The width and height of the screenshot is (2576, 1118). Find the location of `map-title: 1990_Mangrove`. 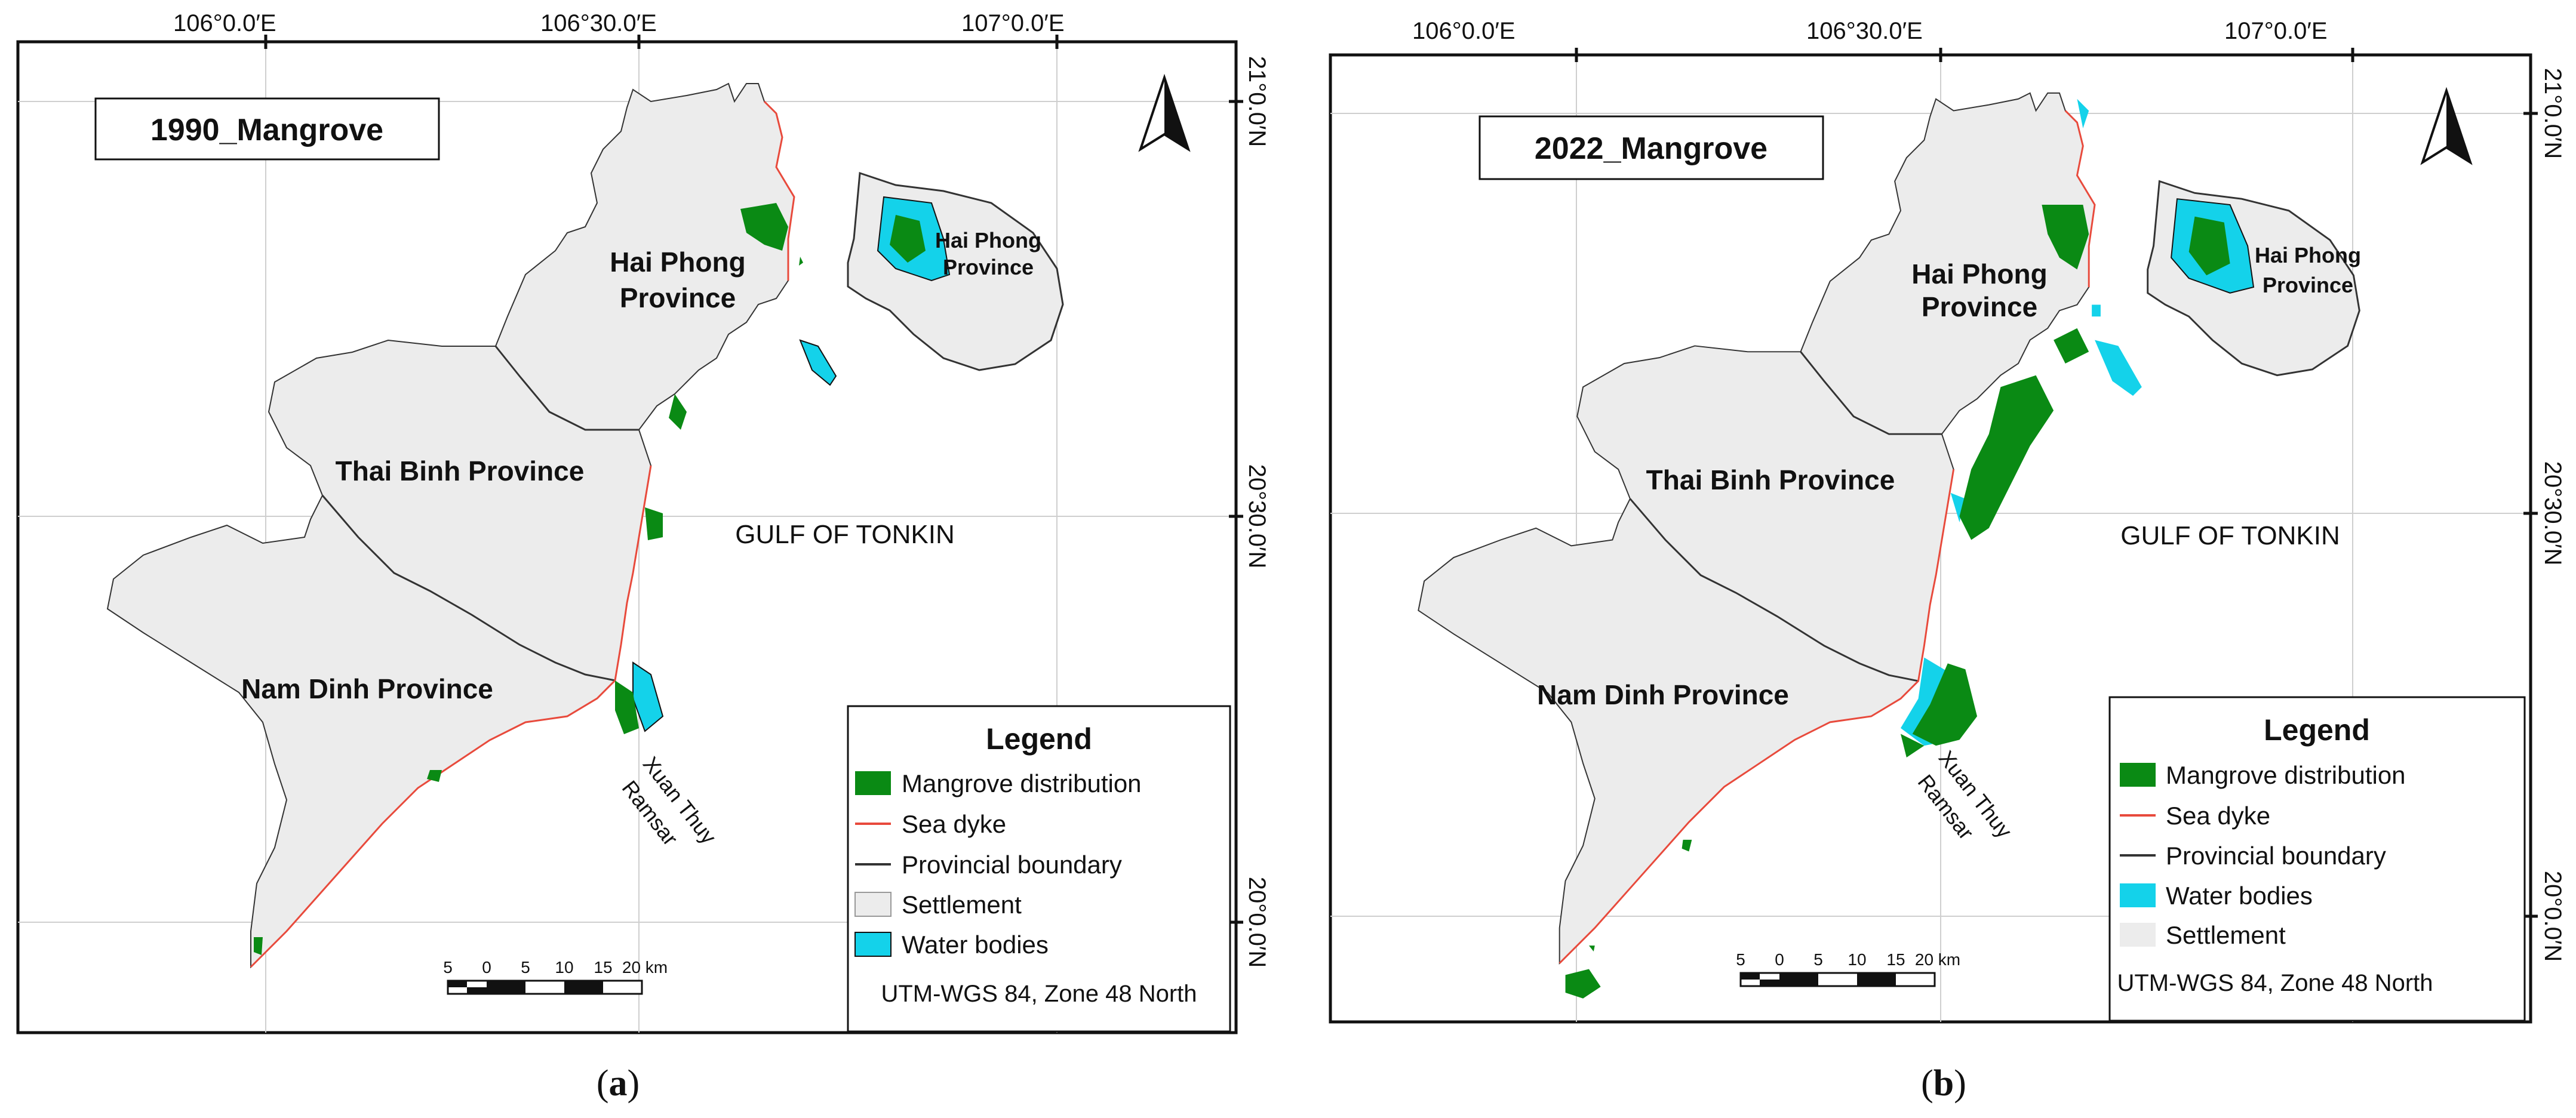

map-title: 1990_Mangrove is located at coordinates (266, 130).